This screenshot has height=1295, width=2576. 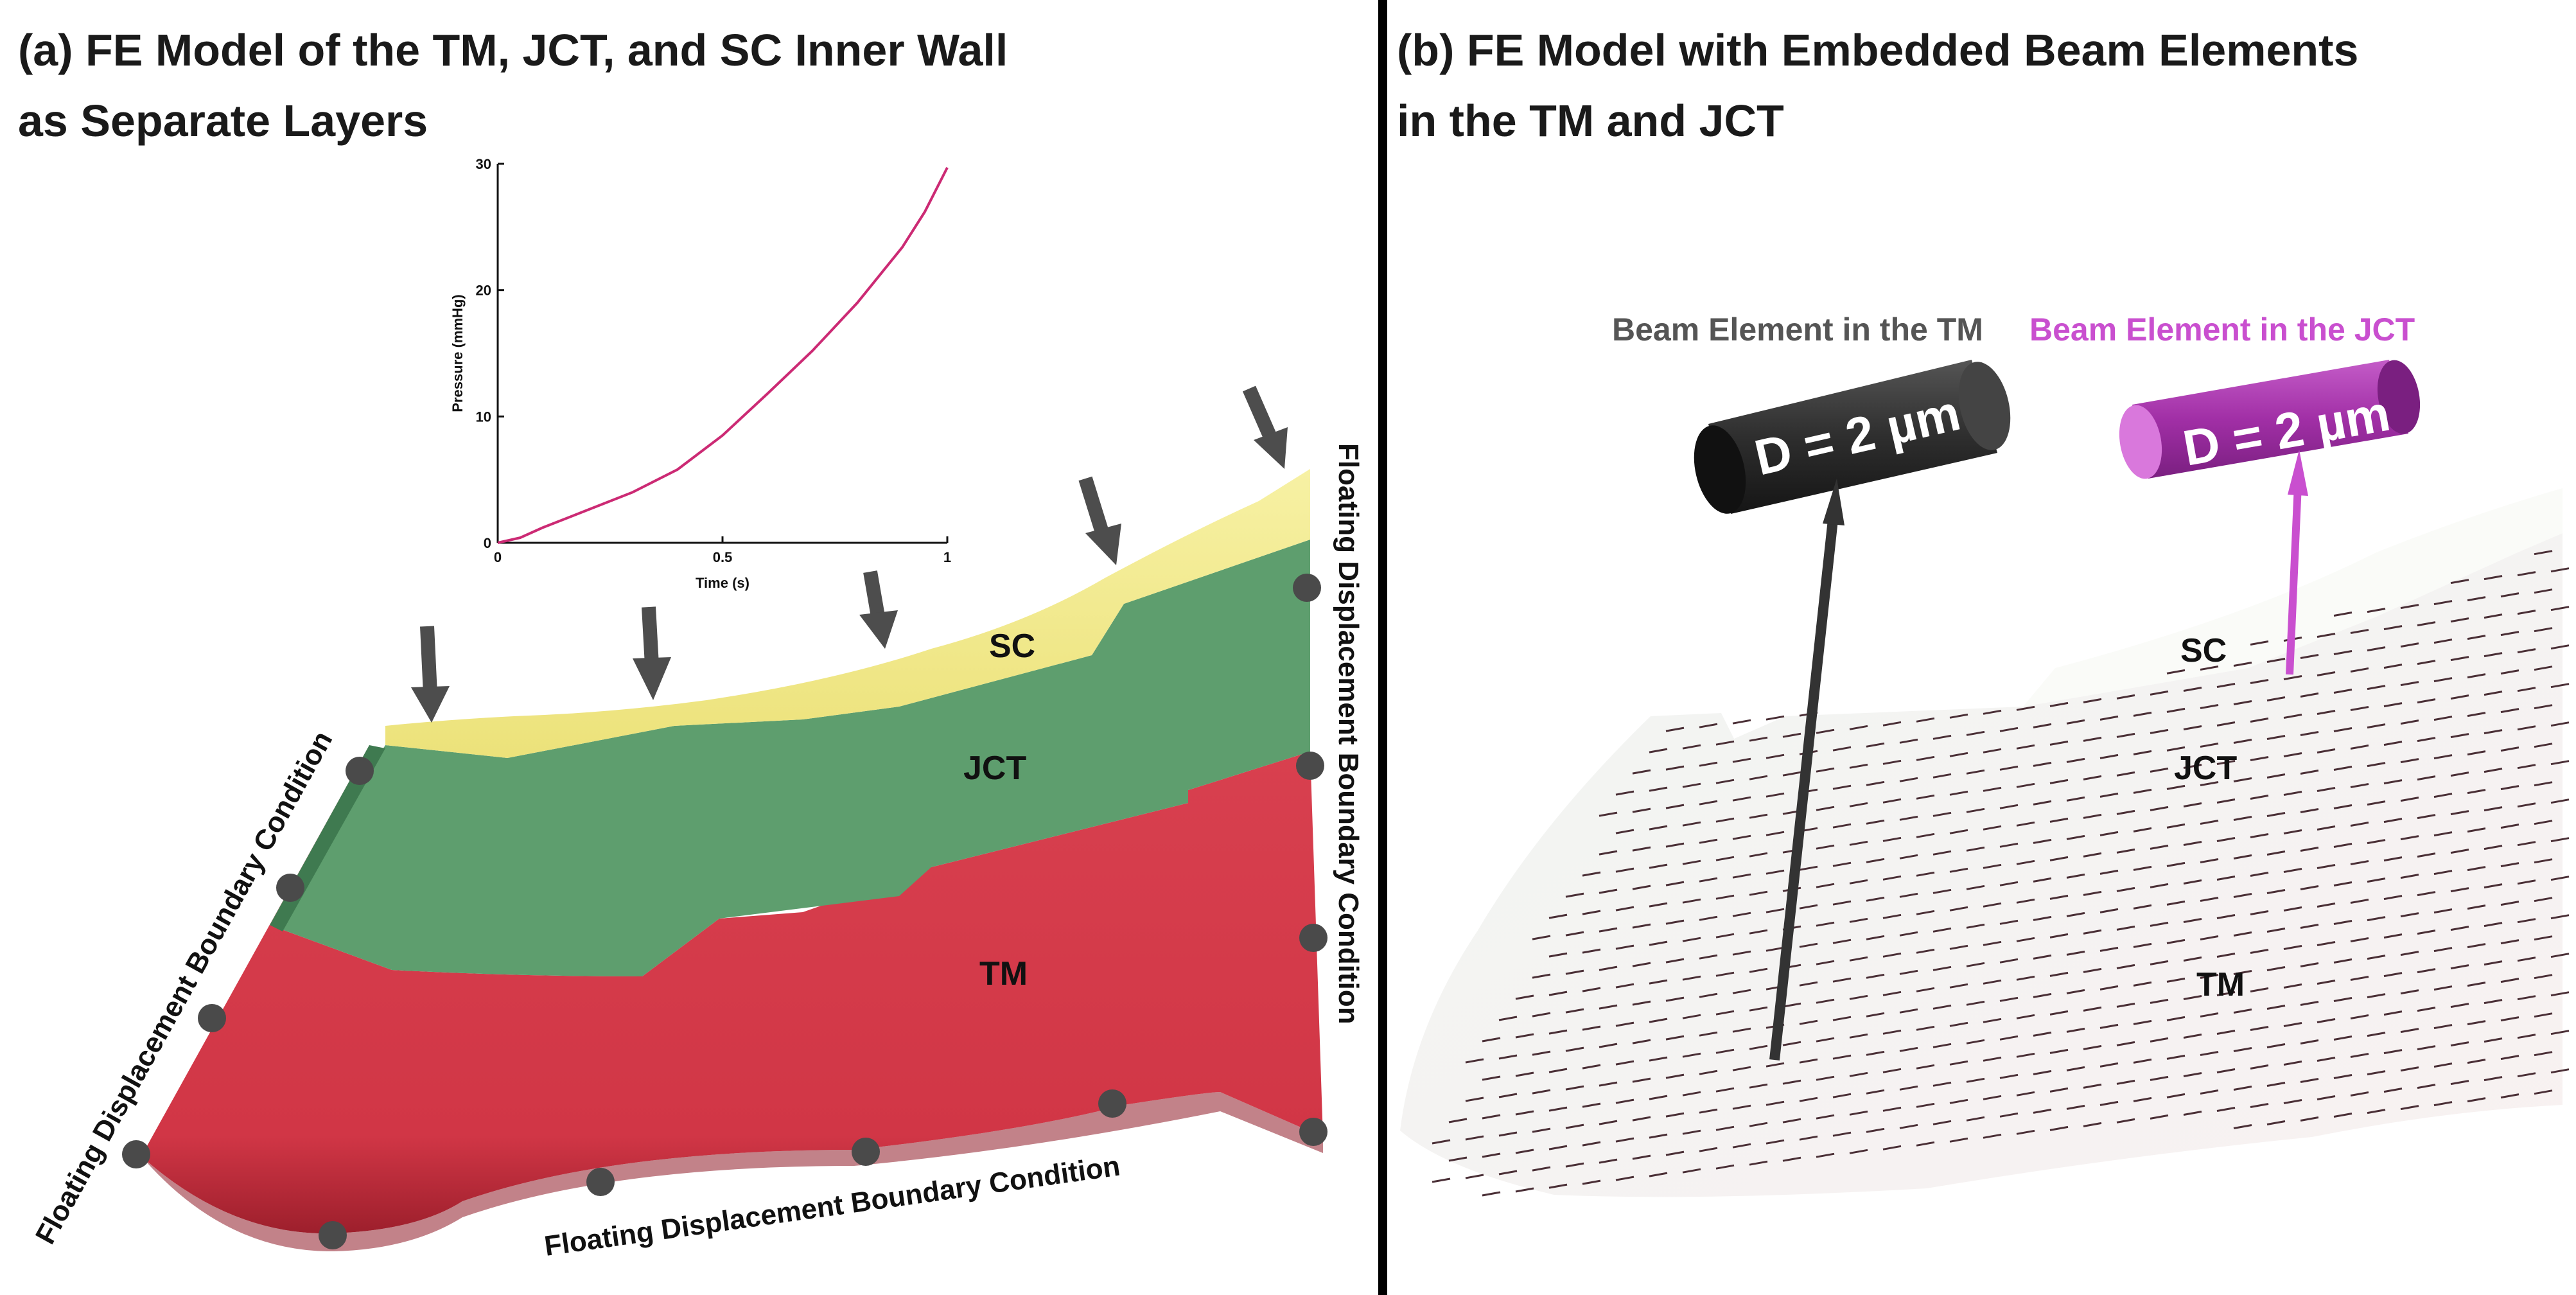 What do you see at coordinates (487, 543) in the screenshot?
I see `y-tick-label: 0` at bounding box center [487, 543].